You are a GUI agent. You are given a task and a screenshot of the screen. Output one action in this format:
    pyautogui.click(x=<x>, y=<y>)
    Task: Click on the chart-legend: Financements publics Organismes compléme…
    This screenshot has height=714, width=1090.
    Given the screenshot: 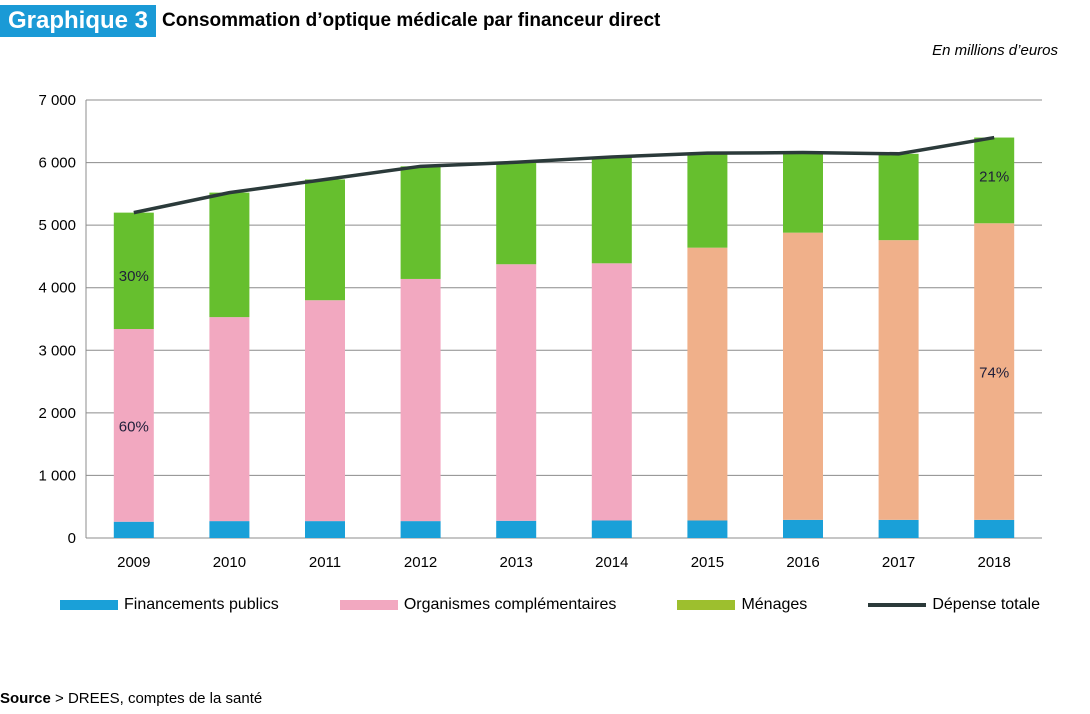 What is the action you would take?
    pyautogui.click(x=550, y=605)
    